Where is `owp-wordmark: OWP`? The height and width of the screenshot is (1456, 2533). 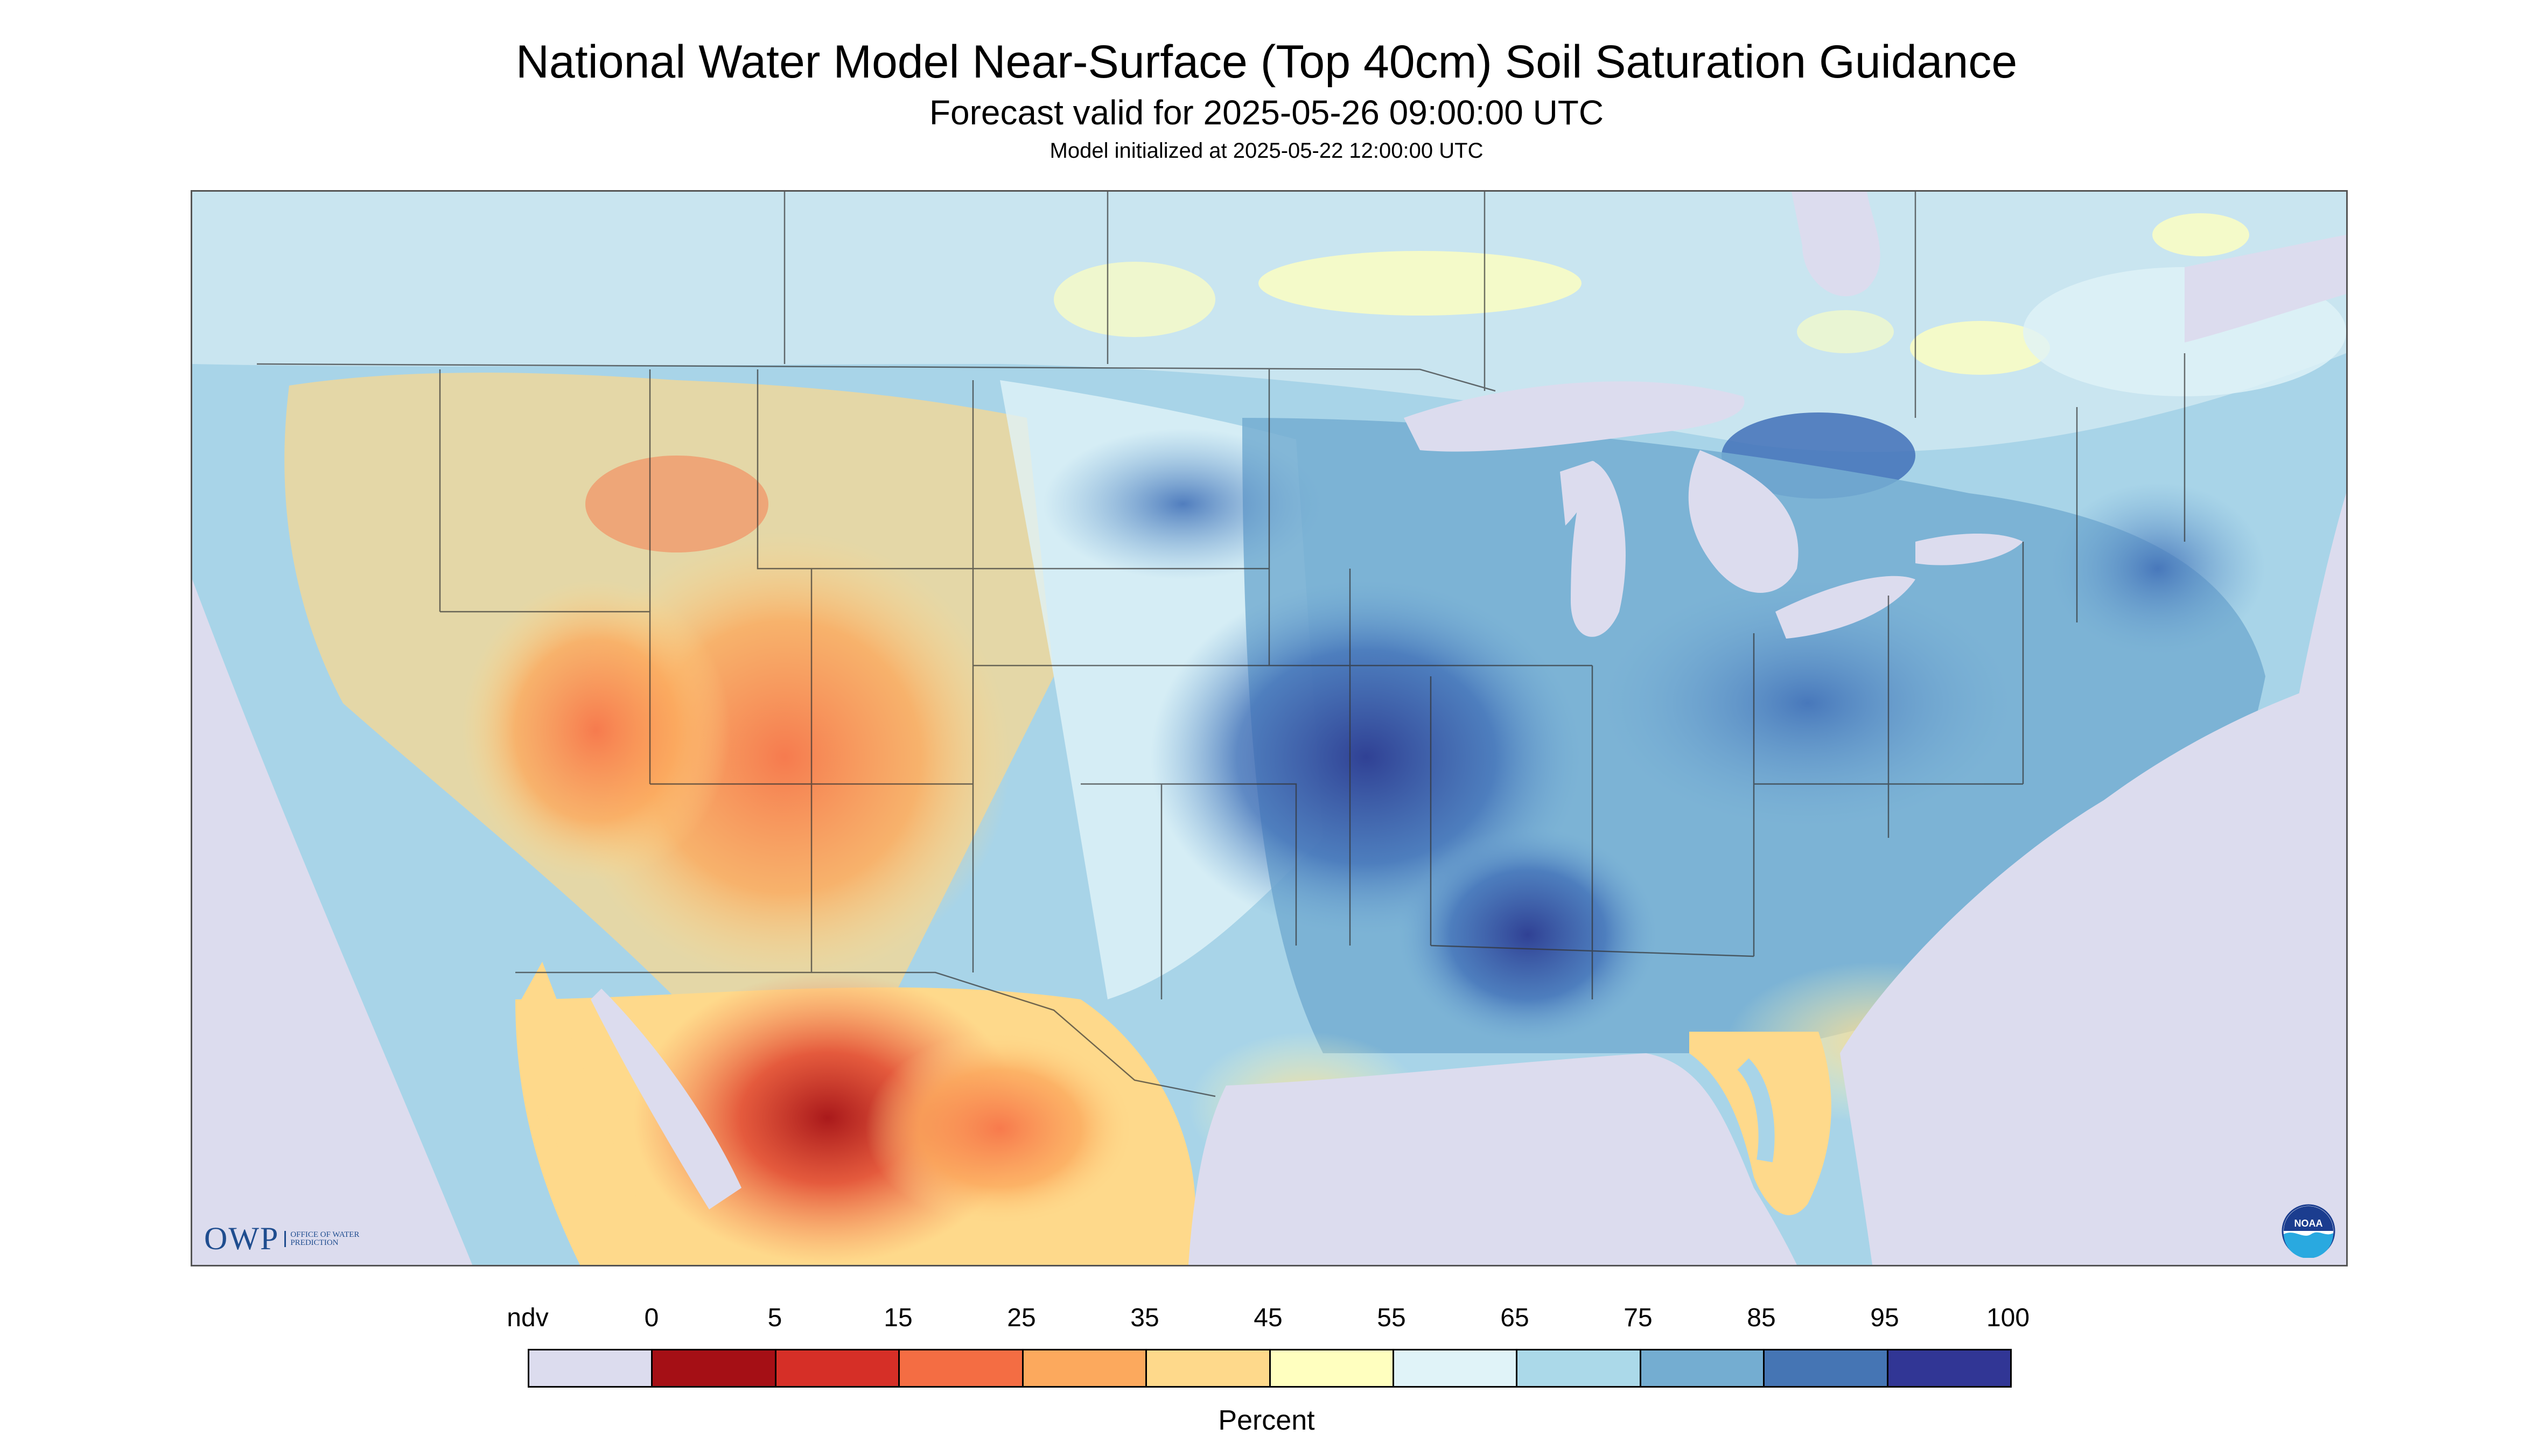 owp-wordmark: OWP is located at coordinates (241, 1238).